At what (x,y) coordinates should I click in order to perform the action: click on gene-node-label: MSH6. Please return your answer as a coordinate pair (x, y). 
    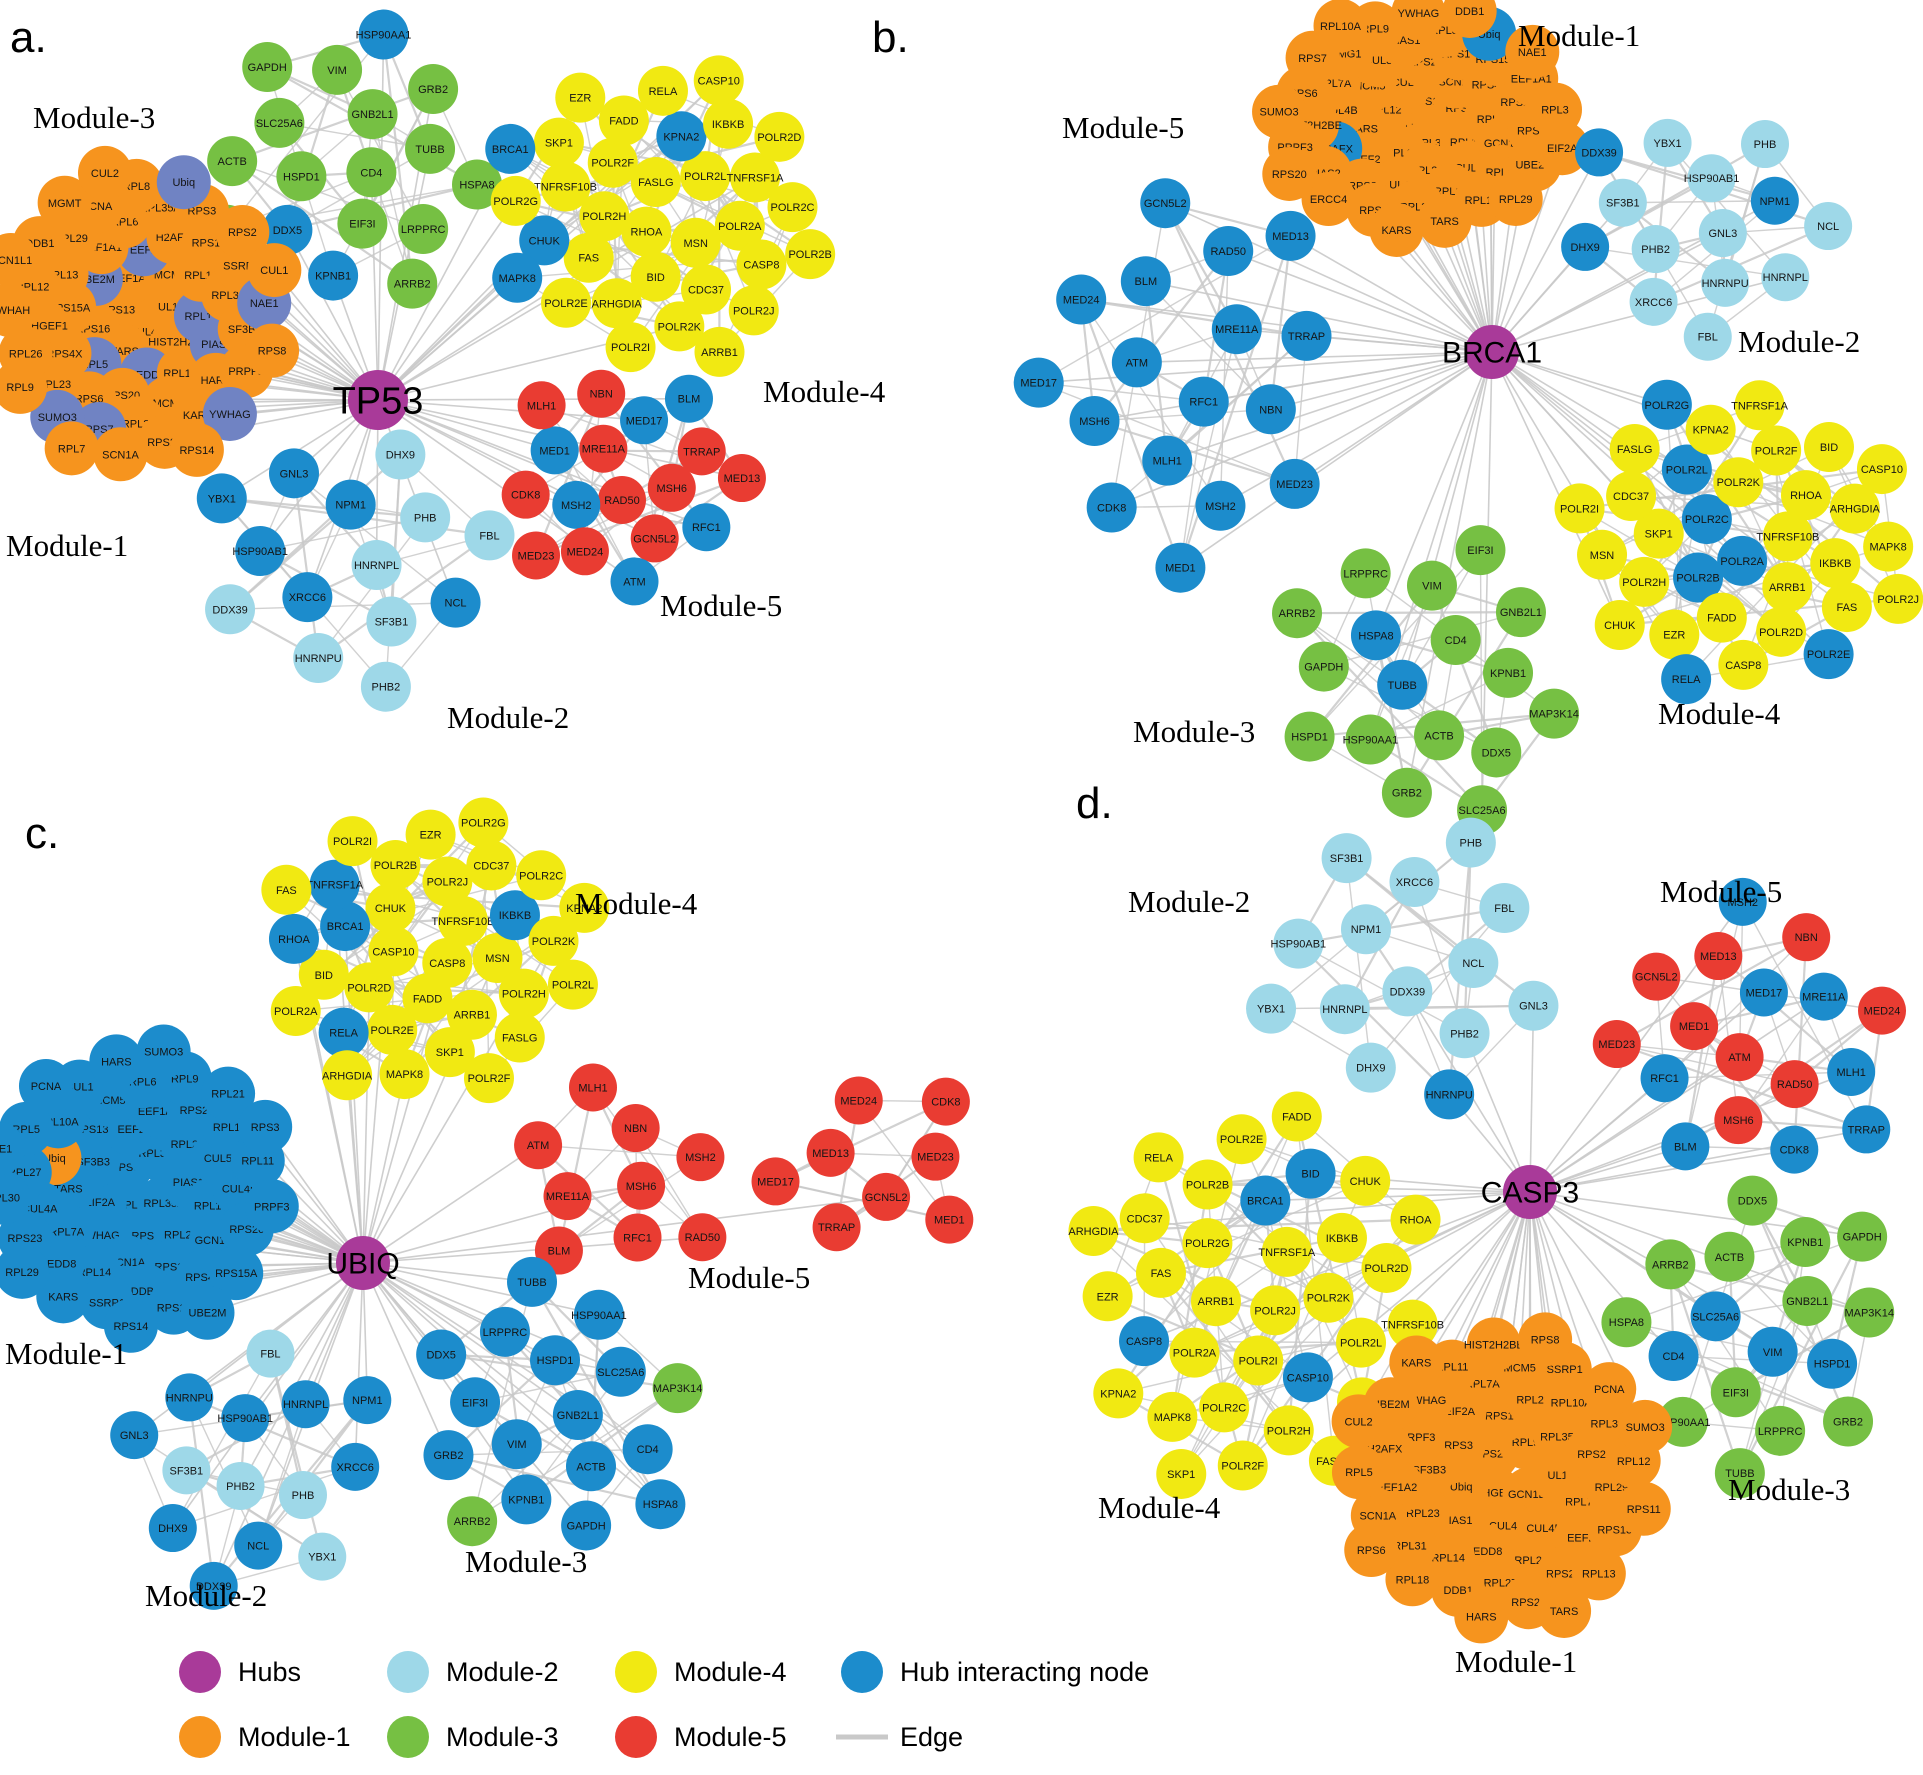
    Looking at the image, I should click on (641, 1187).